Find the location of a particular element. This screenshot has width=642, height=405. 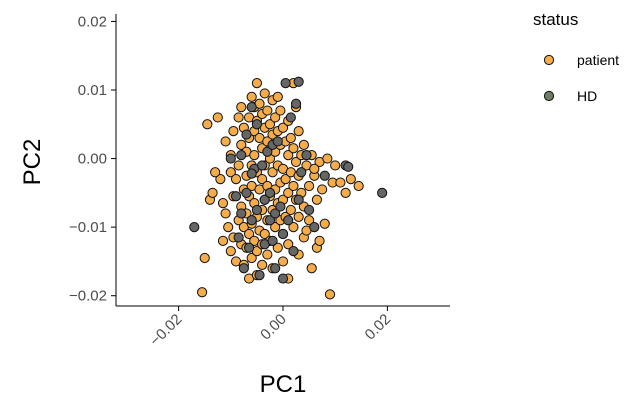

legend: status patient HD is located at coordinates (576, 57).